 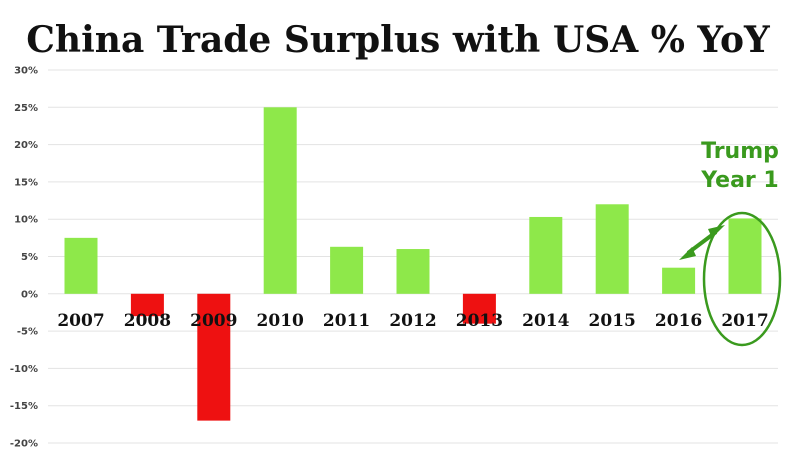 I want to click on bar-2017, so click(x=745, y=256).